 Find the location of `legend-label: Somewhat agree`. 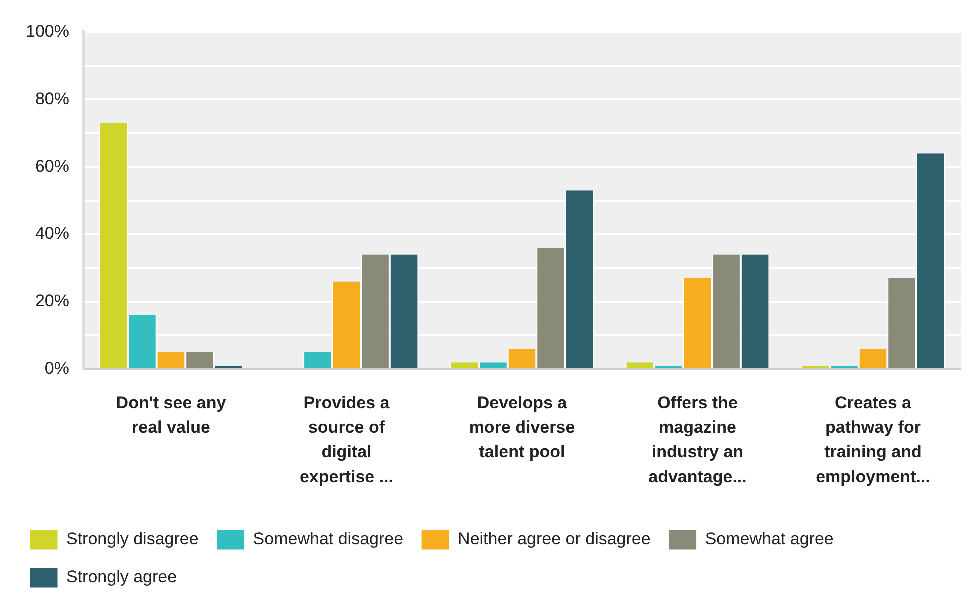

legend-label: Somewhat agree is located at coordinates (769, 539).